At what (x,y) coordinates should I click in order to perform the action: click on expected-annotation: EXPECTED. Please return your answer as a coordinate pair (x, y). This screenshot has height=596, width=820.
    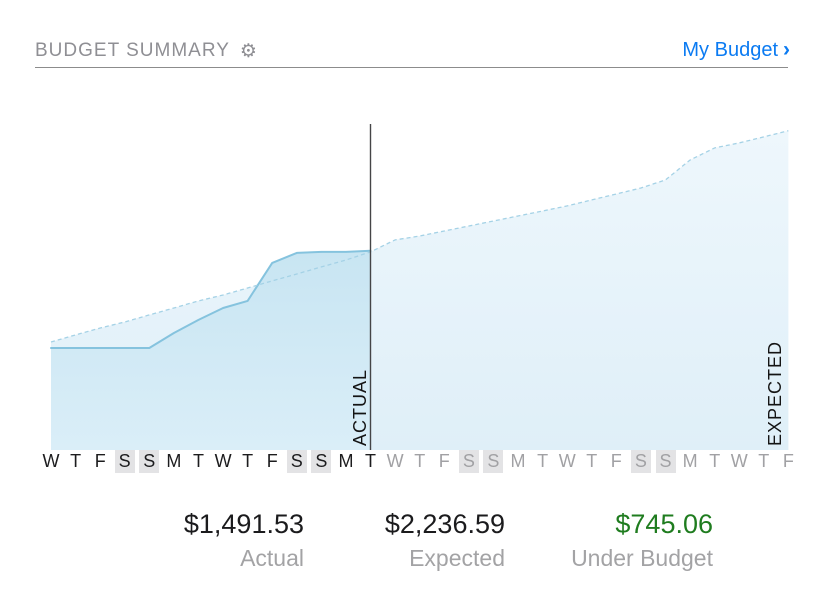
    Looking at the image, I should click on (775, 393).